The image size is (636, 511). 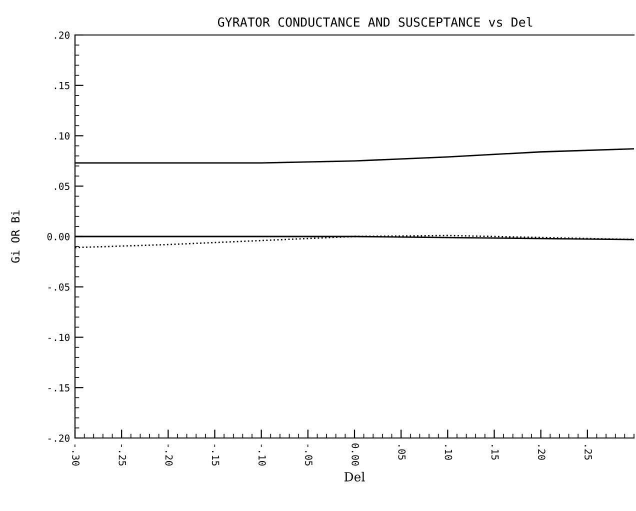 I want to click on chart-title: GYRATOR CONDUCTANCE AND SUSCEPTANCE vs Del, so click(x=375, y=22).